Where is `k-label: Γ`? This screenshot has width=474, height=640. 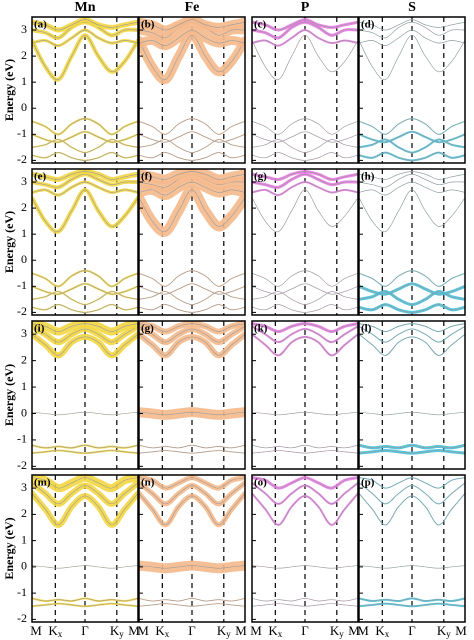
k-label: Γ is located at coordinates (412, 630).